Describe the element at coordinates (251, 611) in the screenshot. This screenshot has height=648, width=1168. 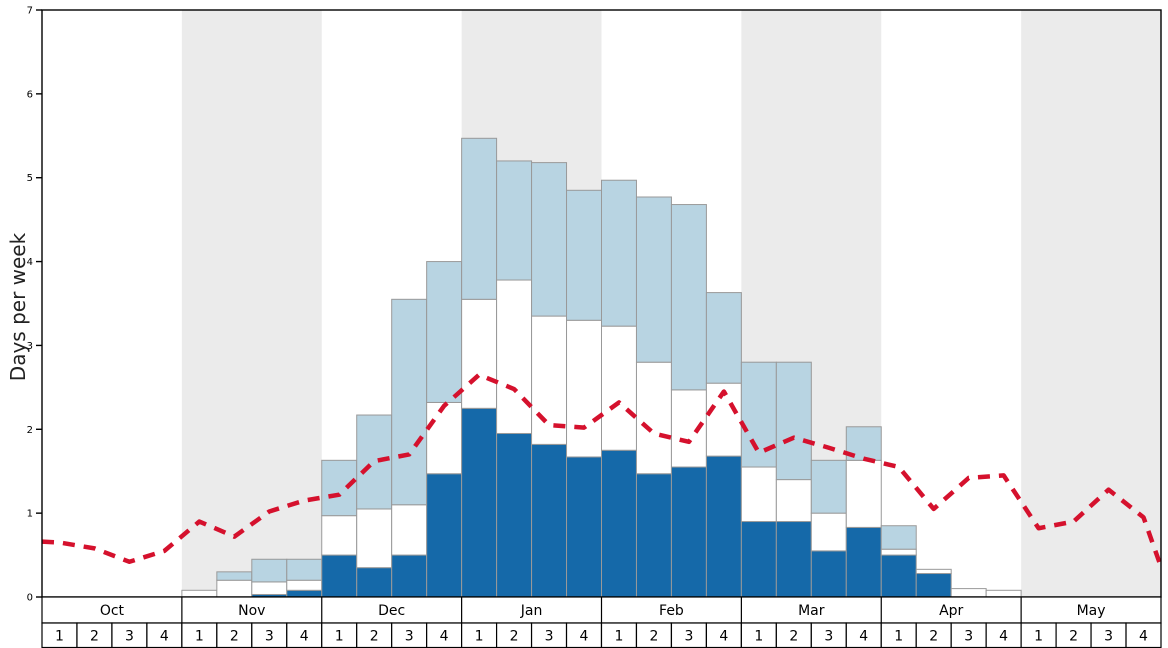
I see `month-label: Nov` at that location.